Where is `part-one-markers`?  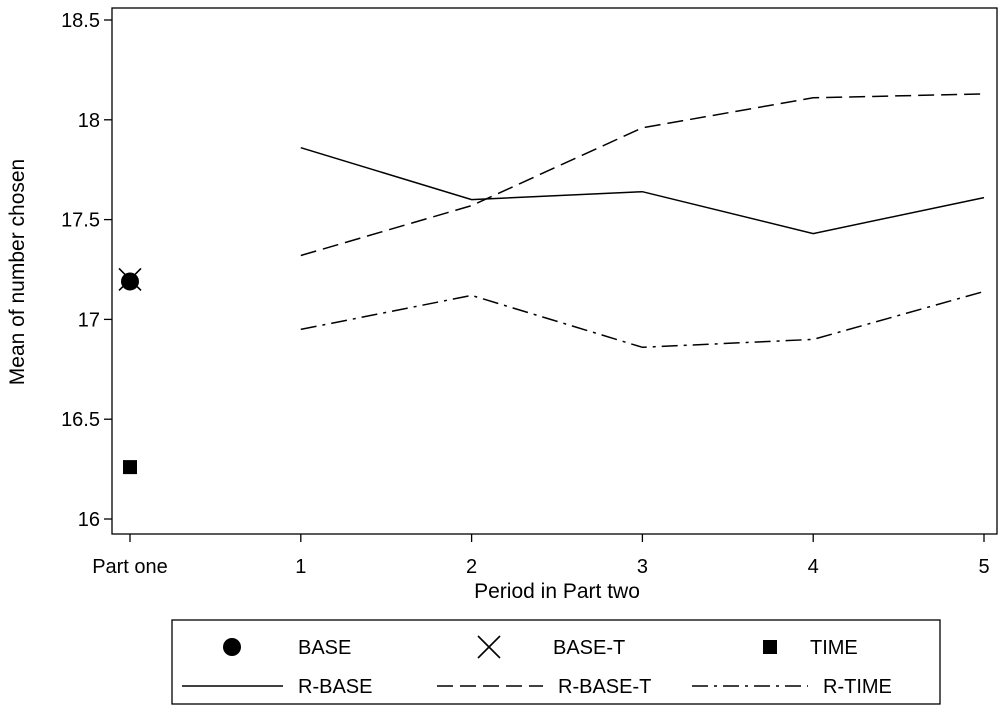 part-one-markers is located at coordinates (130, 371).